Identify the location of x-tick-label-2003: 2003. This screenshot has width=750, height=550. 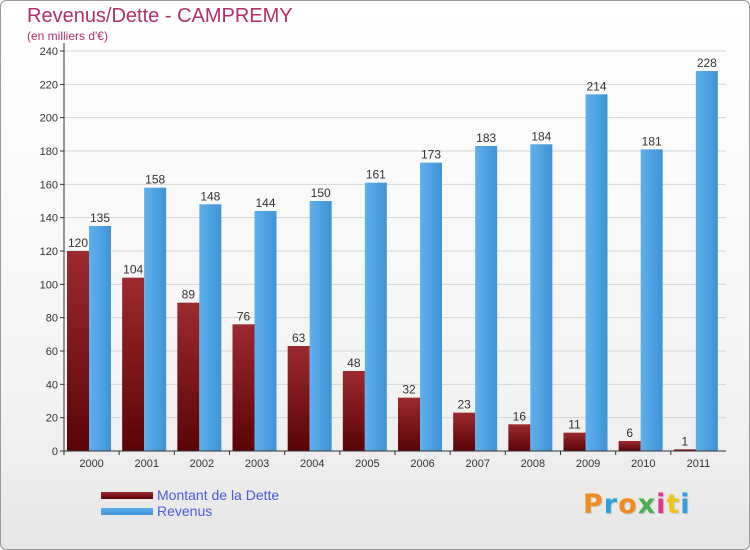
(257, 464).